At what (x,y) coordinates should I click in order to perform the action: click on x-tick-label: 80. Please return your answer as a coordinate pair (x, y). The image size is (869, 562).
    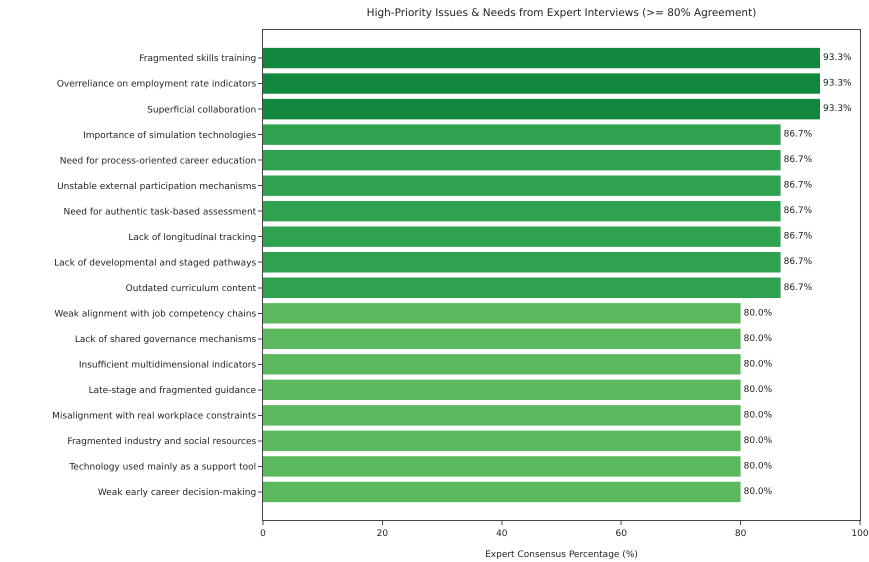
    Looking at the image, I should click on (740, 533).